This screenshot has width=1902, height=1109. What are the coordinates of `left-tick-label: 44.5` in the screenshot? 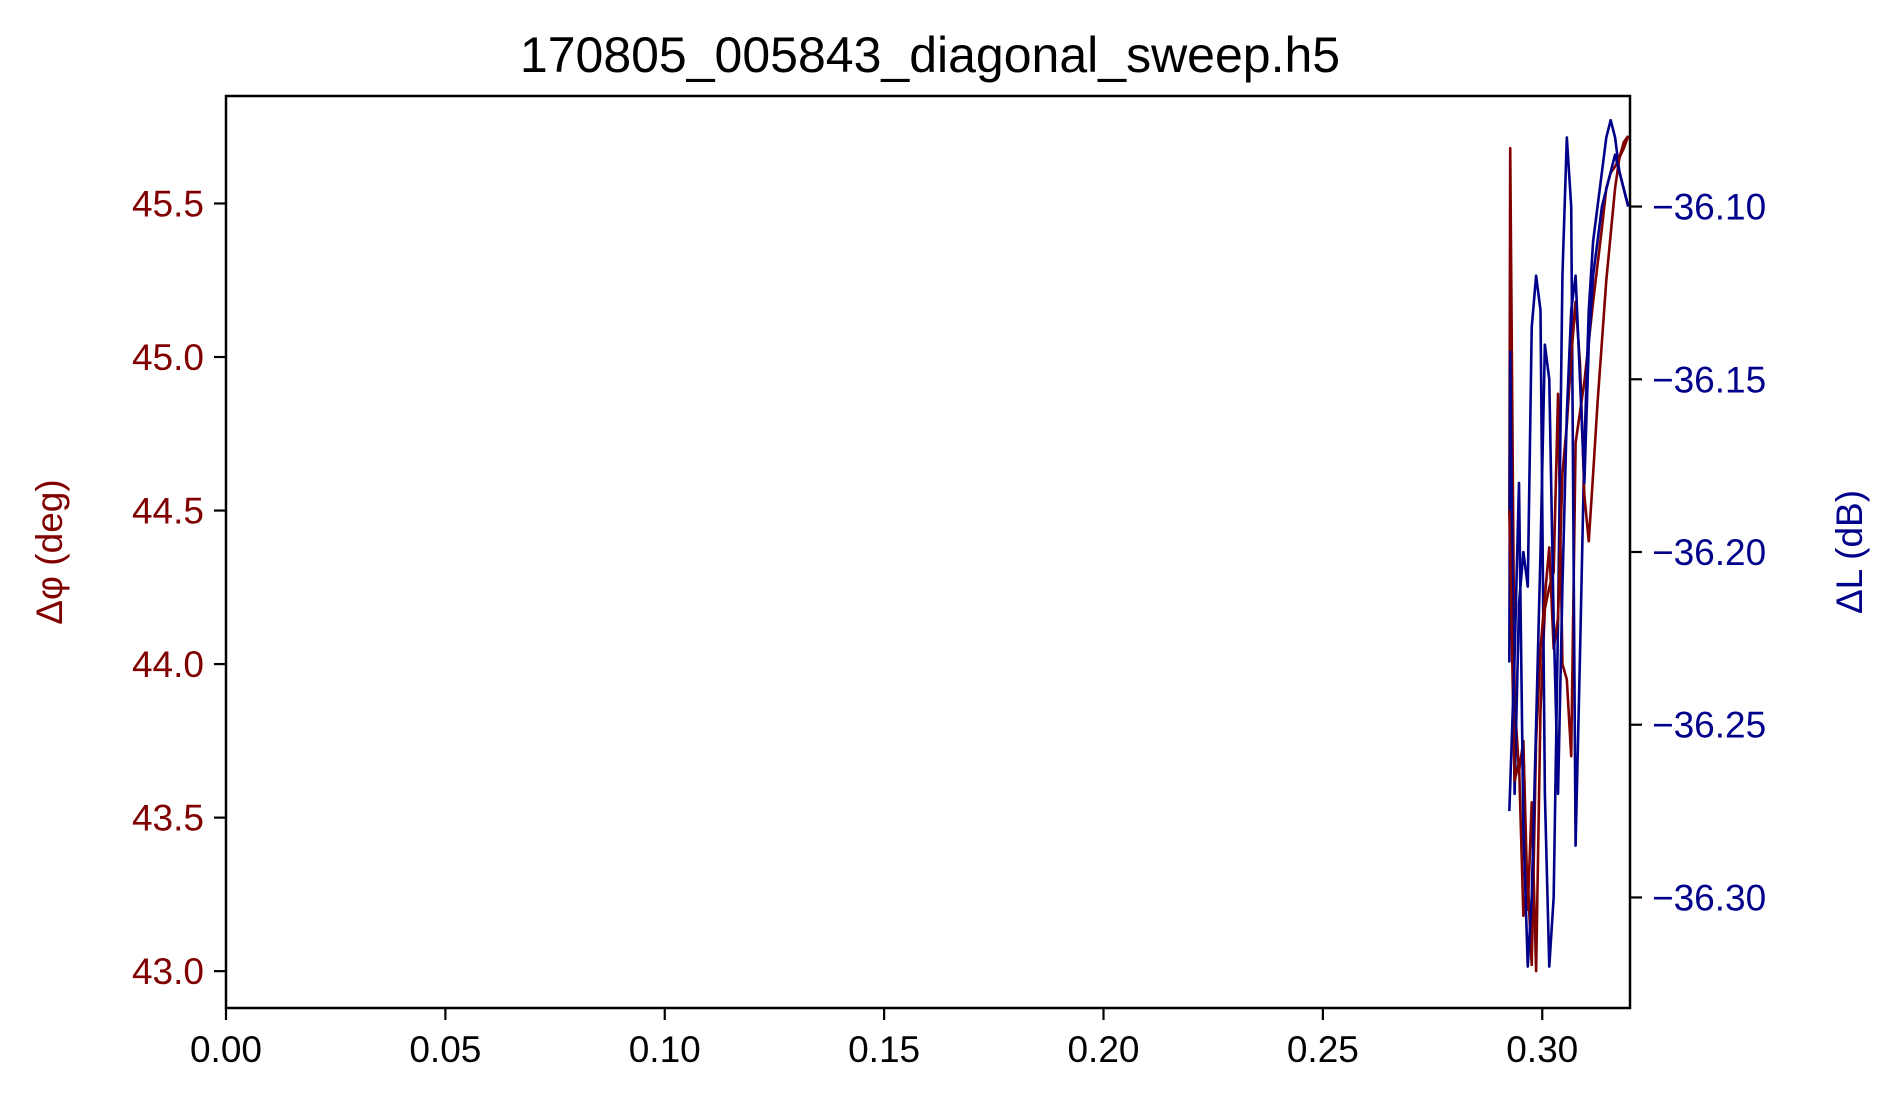 It's located at (168, 511).